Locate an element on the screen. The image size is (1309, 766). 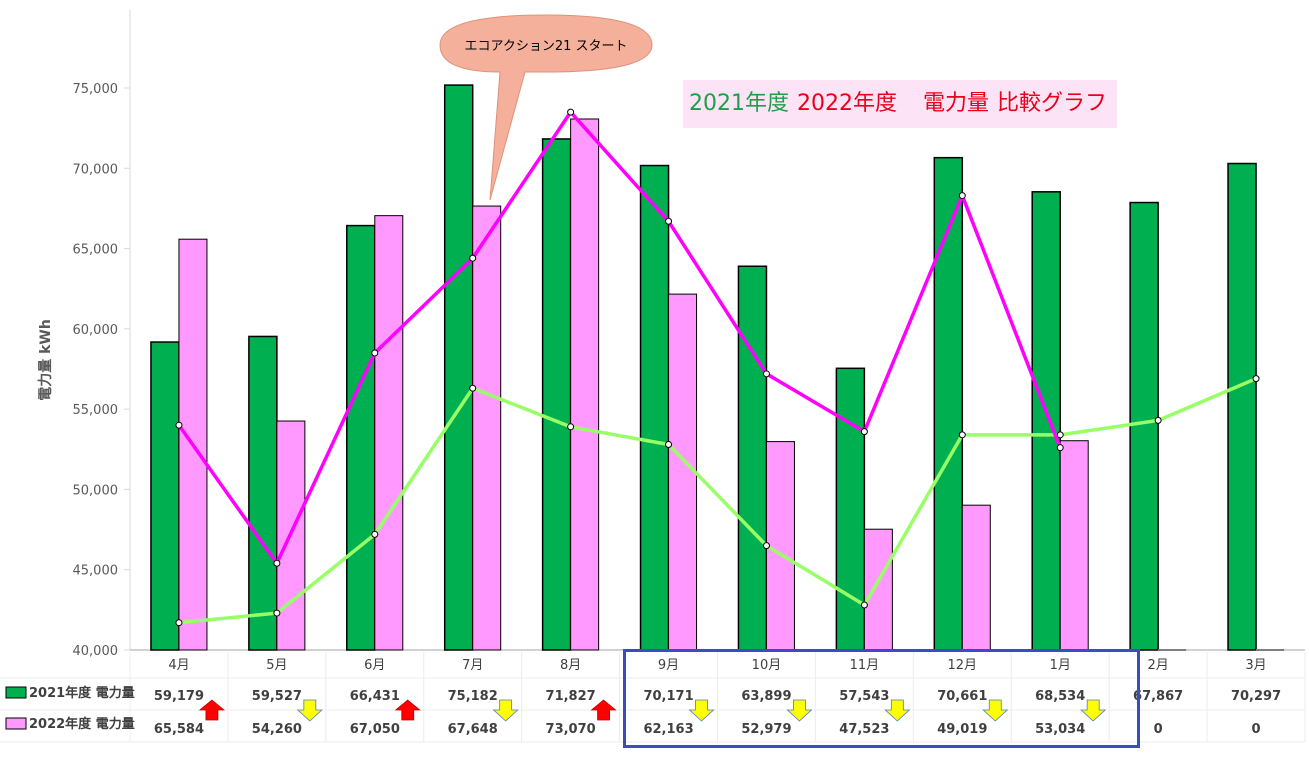
value-2021: 70,661 is located at coordinates (962, 696).